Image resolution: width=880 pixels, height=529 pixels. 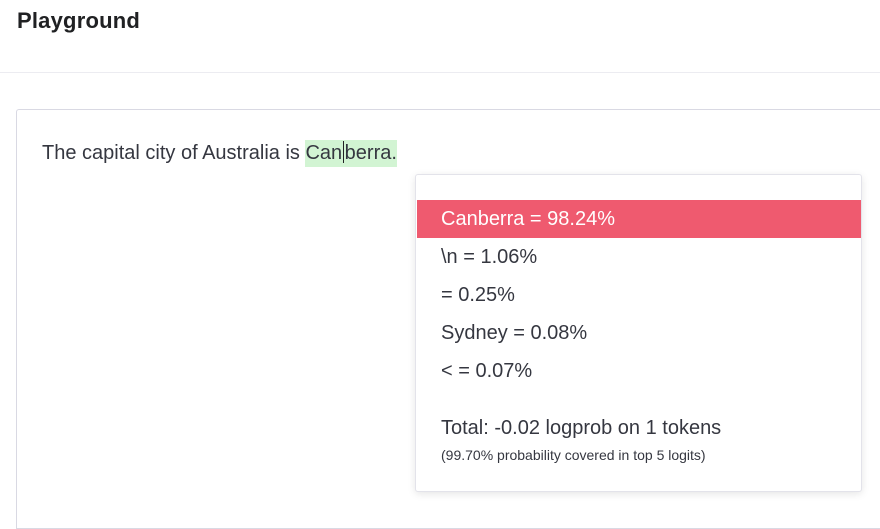 What do you see at coordinates (487, 371) in the screenshot?
I see `logit-item-less-than: < = 0.07%` at bounding box center [487, 371].